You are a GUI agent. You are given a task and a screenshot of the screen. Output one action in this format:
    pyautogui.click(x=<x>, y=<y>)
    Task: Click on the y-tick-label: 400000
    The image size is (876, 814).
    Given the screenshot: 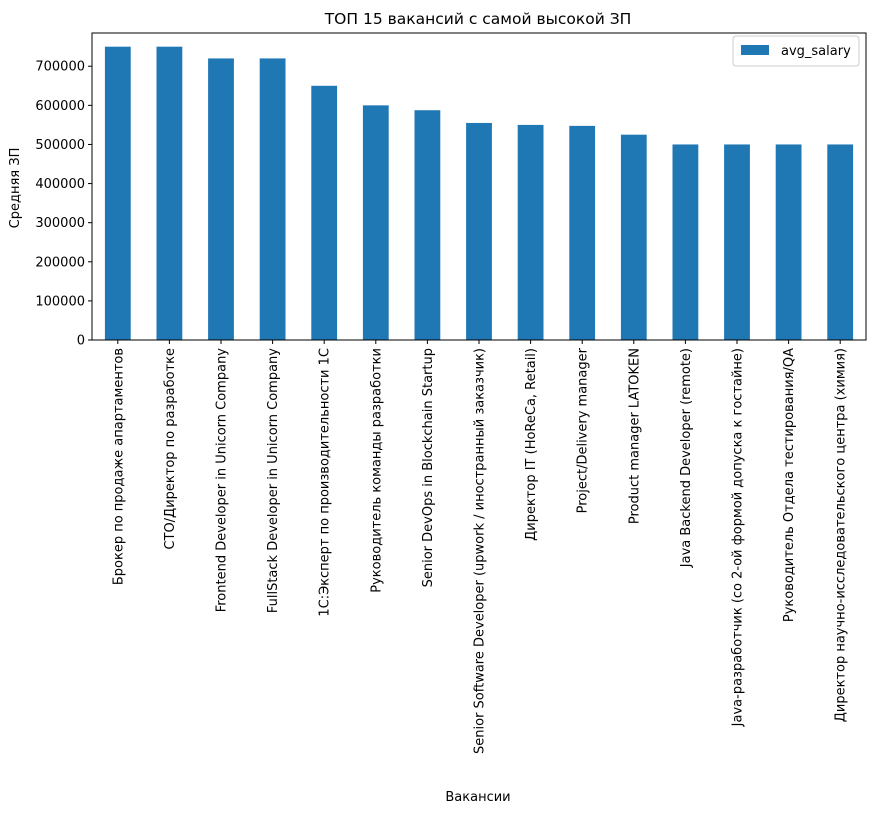 What is the action you would take?
    pyautogui.click(x=60, y=184)
    